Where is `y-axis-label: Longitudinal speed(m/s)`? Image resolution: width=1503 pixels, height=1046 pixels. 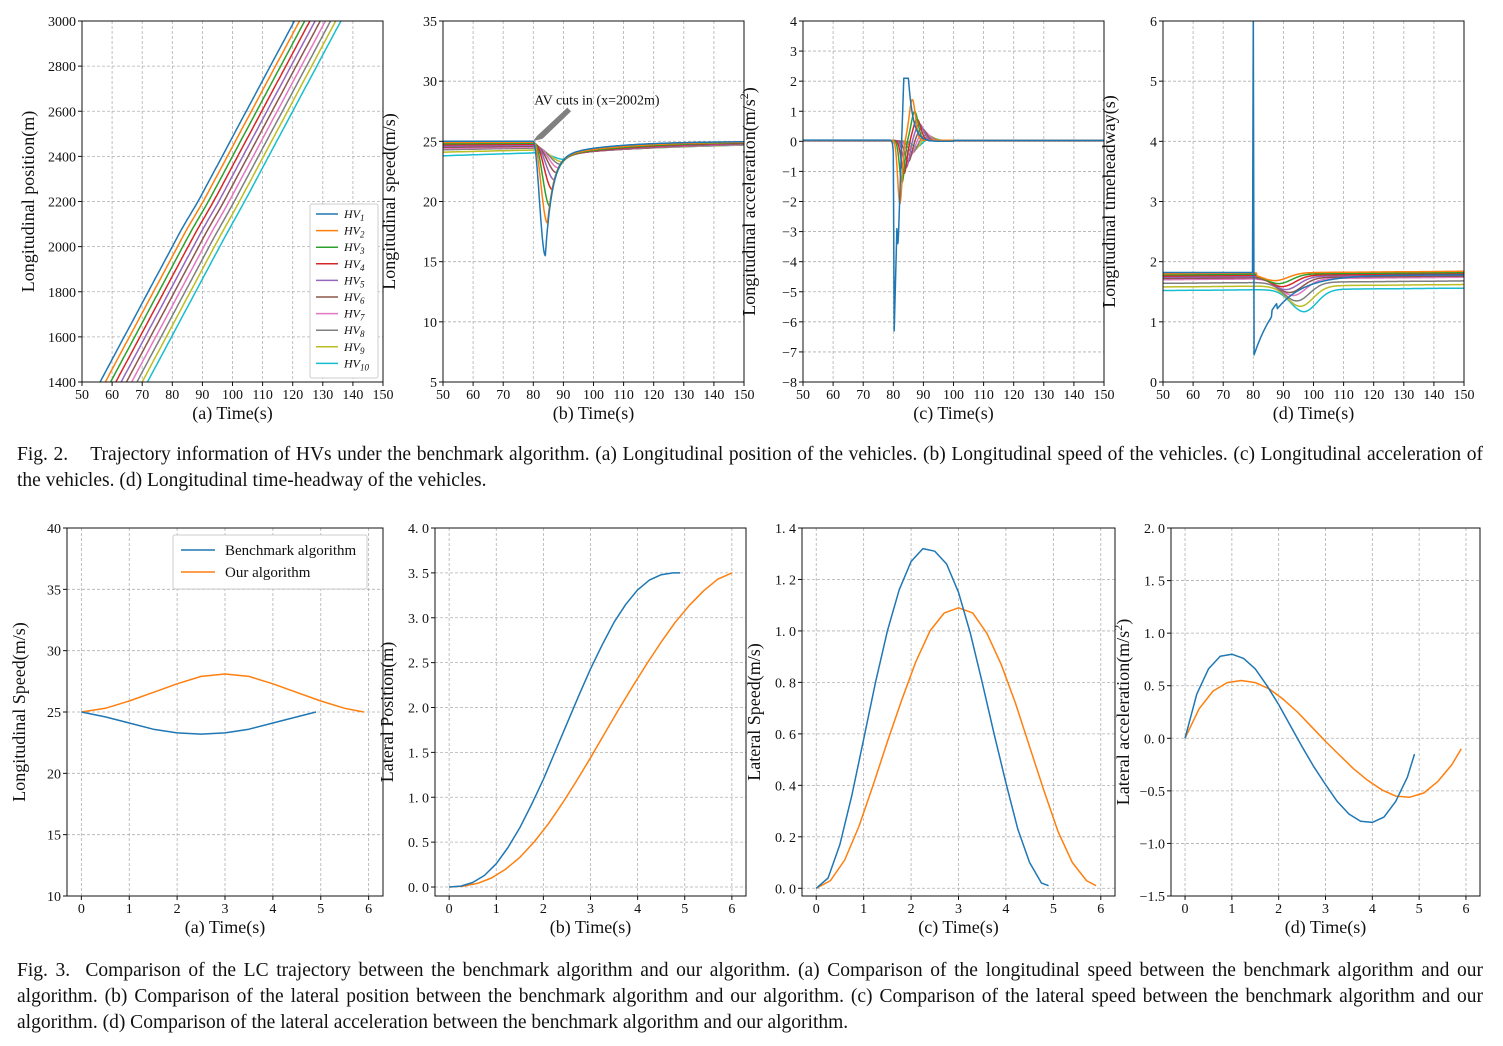 y-axis-label: Longitudinal speed(m/s) is located at coordinates (389, 201).